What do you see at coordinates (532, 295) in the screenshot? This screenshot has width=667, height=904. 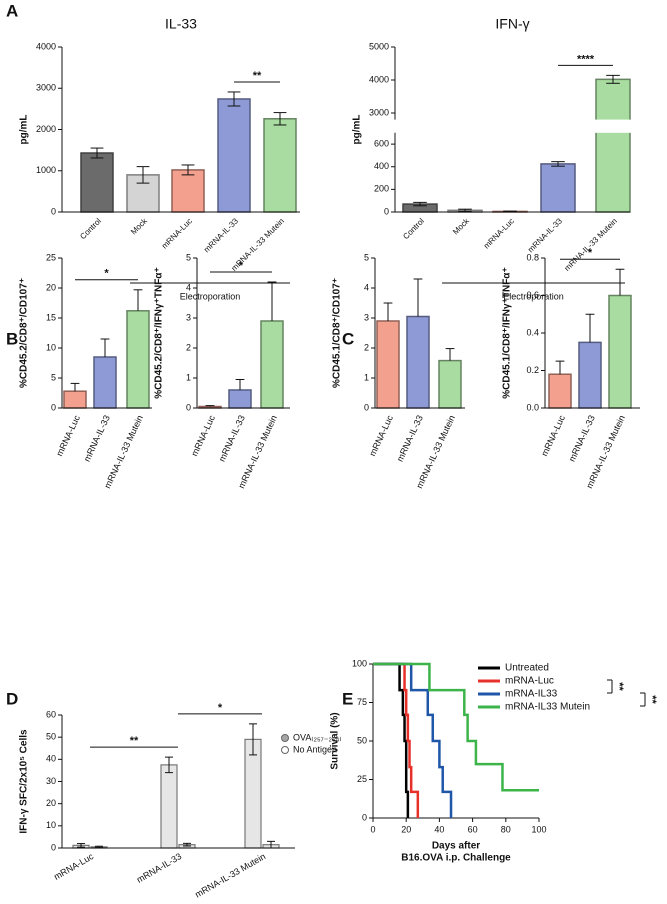 I see `y-tick-label: 0.6` at bounding box center [532, 295].